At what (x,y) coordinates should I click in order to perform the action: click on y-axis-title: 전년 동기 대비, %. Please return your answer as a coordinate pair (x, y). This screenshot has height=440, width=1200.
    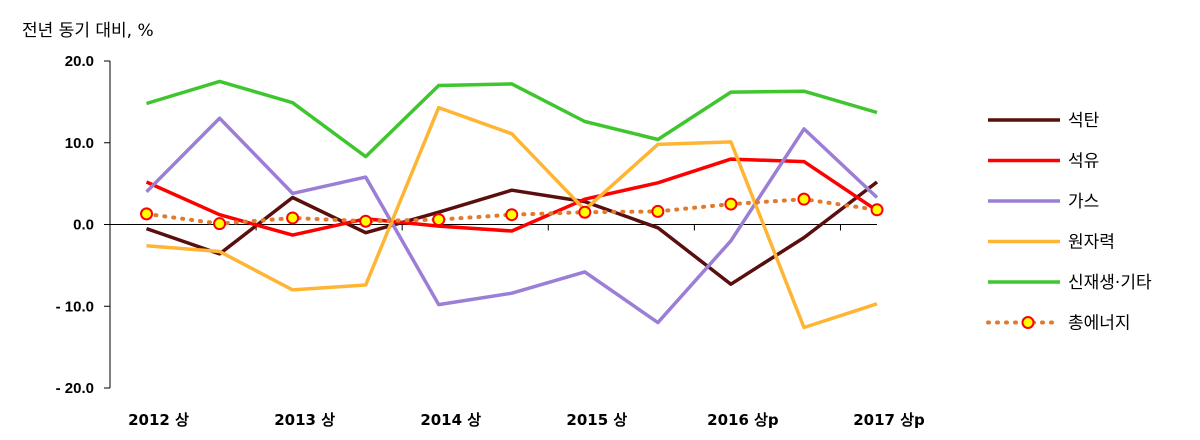
    Looking at the image, I should click on (88, 31).